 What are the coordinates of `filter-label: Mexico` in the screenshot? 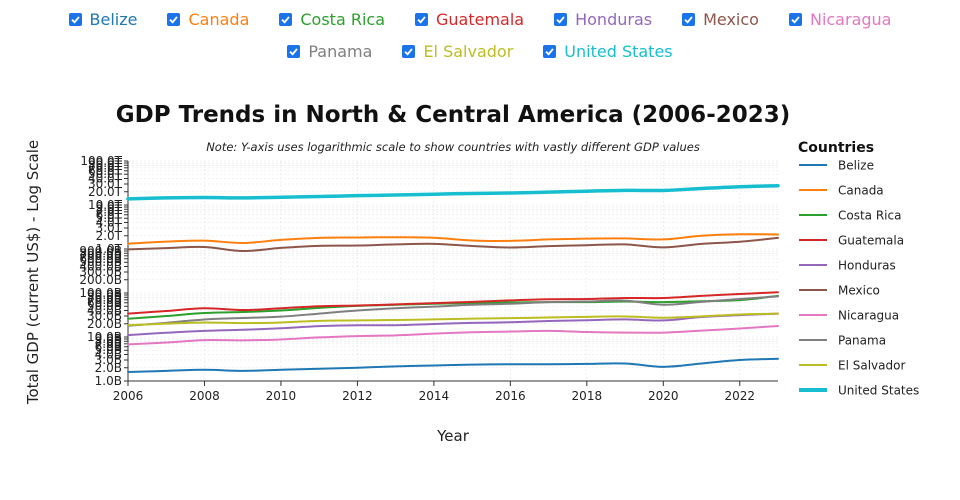 It's located at (731, 19).